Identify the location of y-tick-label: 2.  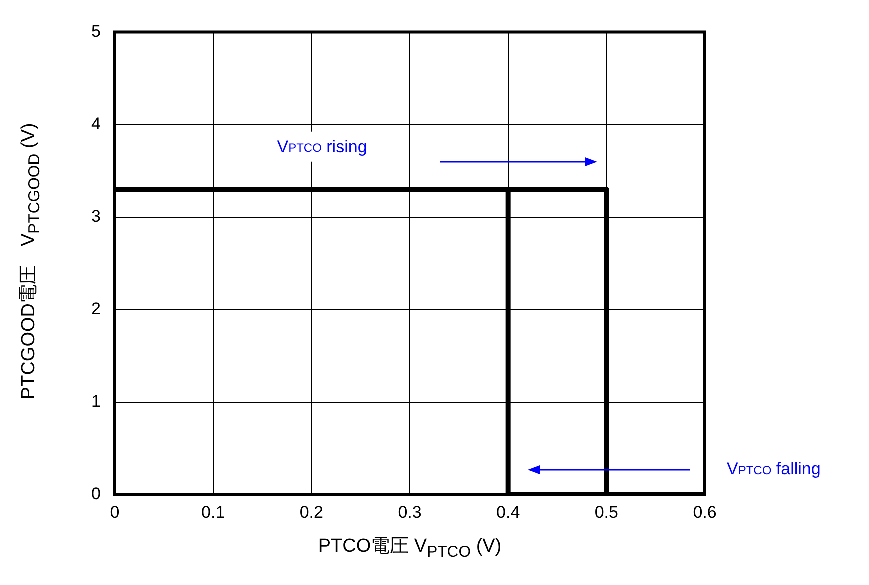
(96, 309).